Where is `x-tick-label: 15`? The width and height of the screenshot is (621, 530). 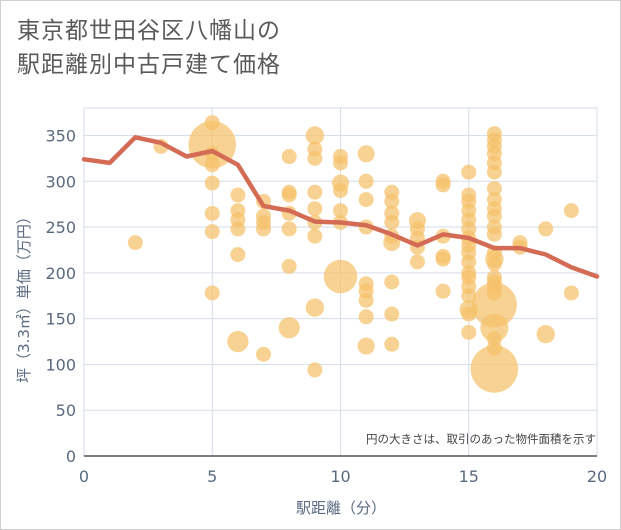 x-tick-label: 15 is located at coordinates (469, 476).